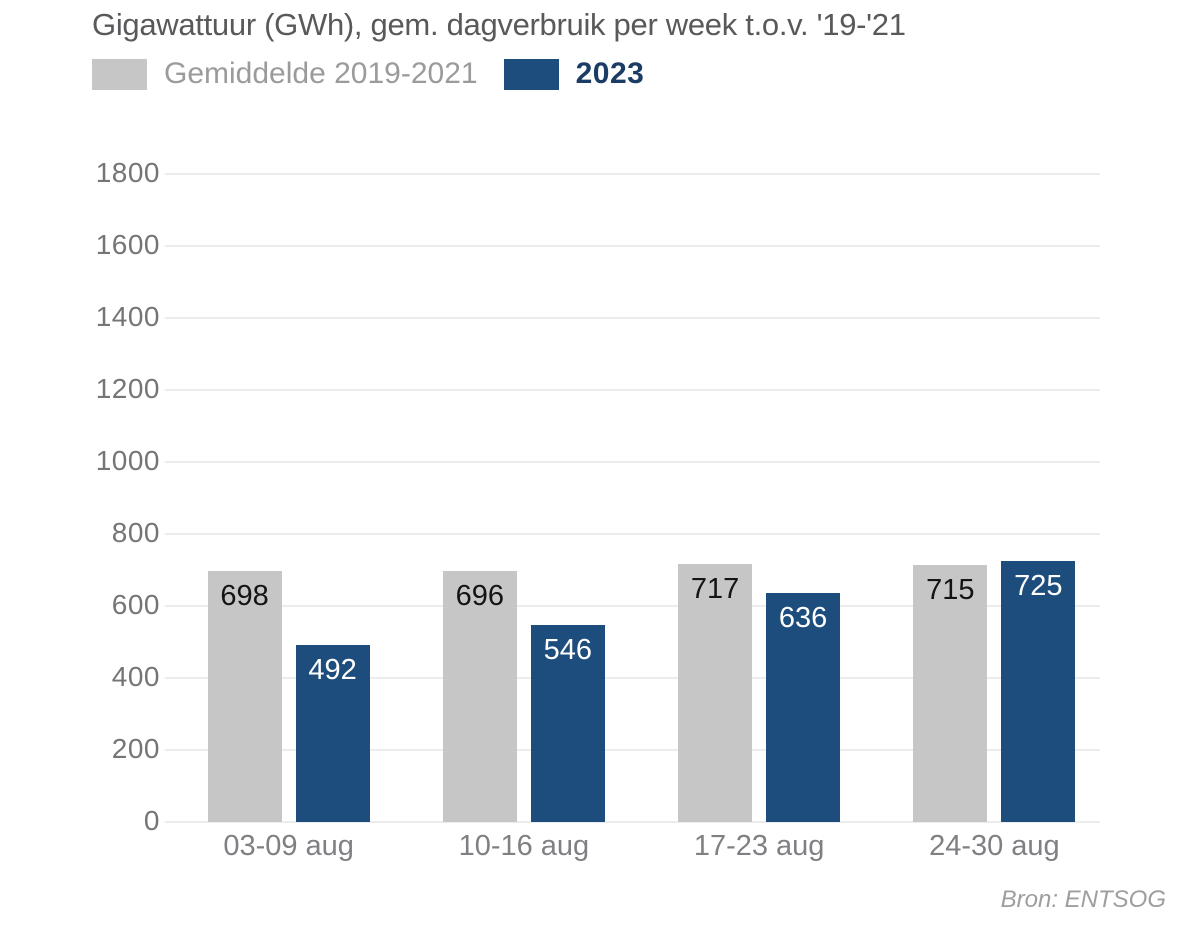  I want to click on legend-swatch-2023, so click(531, 74).